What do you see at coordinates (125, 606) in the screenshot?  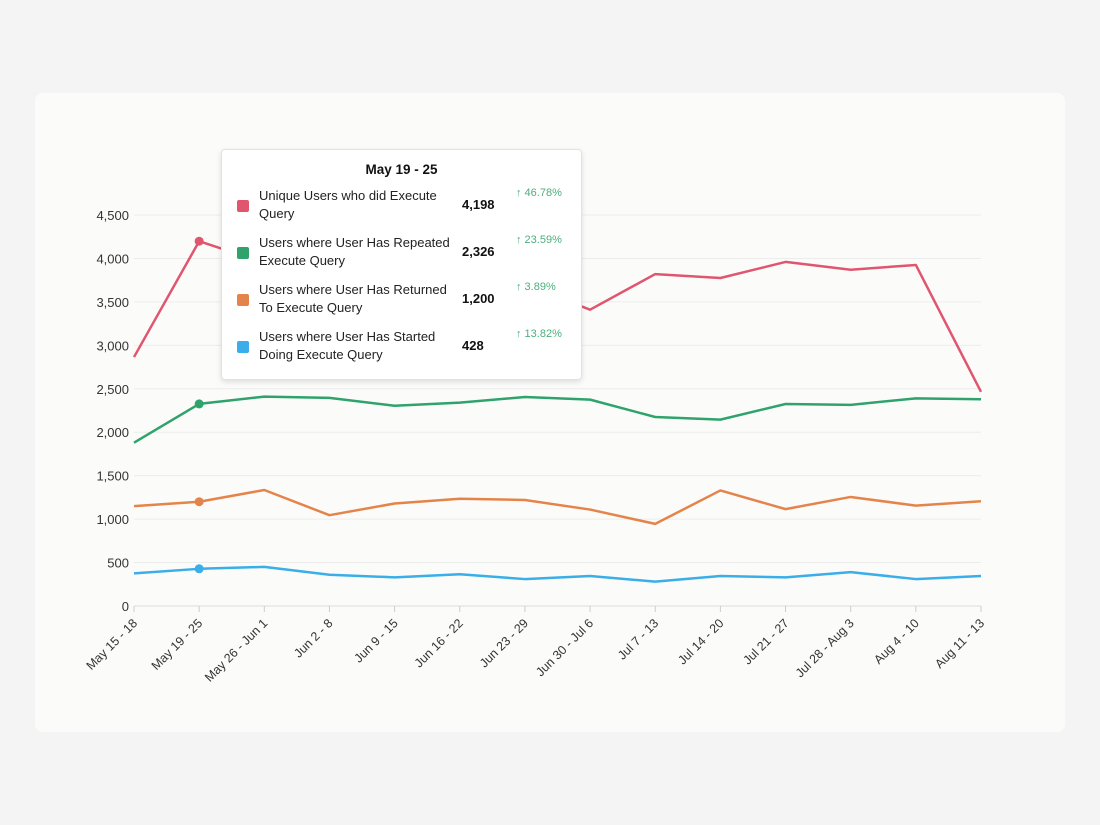 I see `y-tick-label: 0` at bounding box center [125, 606].